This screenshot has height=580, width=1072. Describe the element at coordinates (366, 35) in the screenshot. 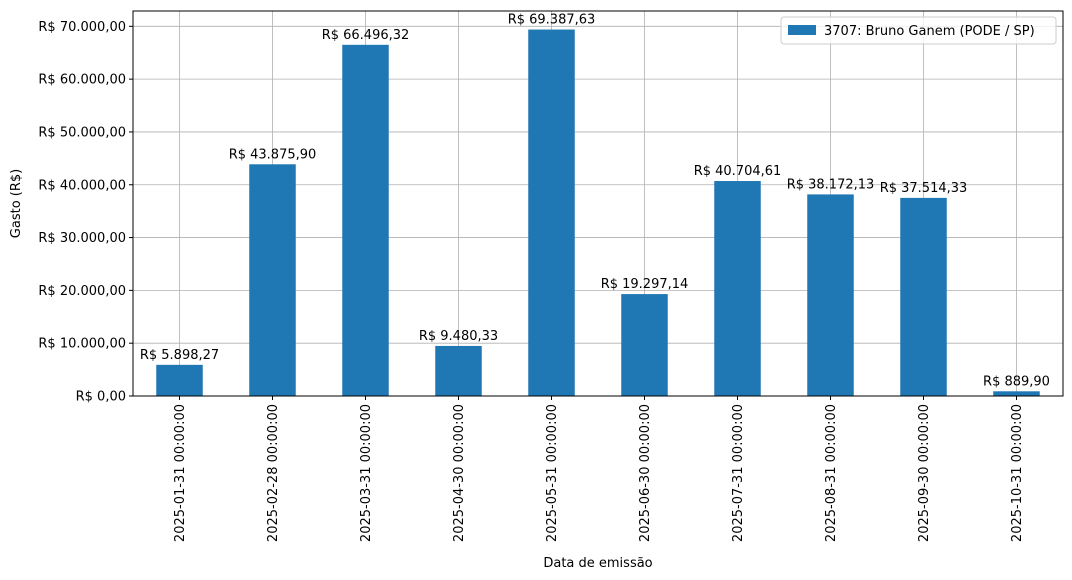

I see `bar-value-label: R$ 66.496,32` at that location.